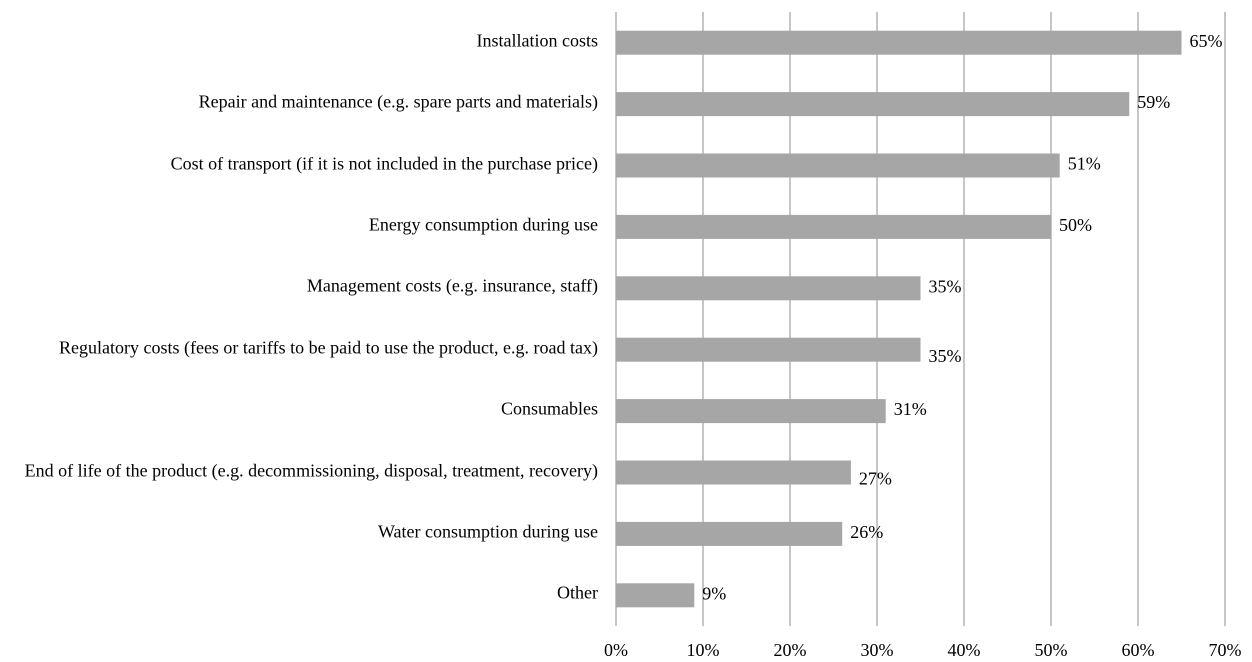 This screenshot has width=1252, height=662. I want to click on x-tick-label: 50%, so click(1051, 650).